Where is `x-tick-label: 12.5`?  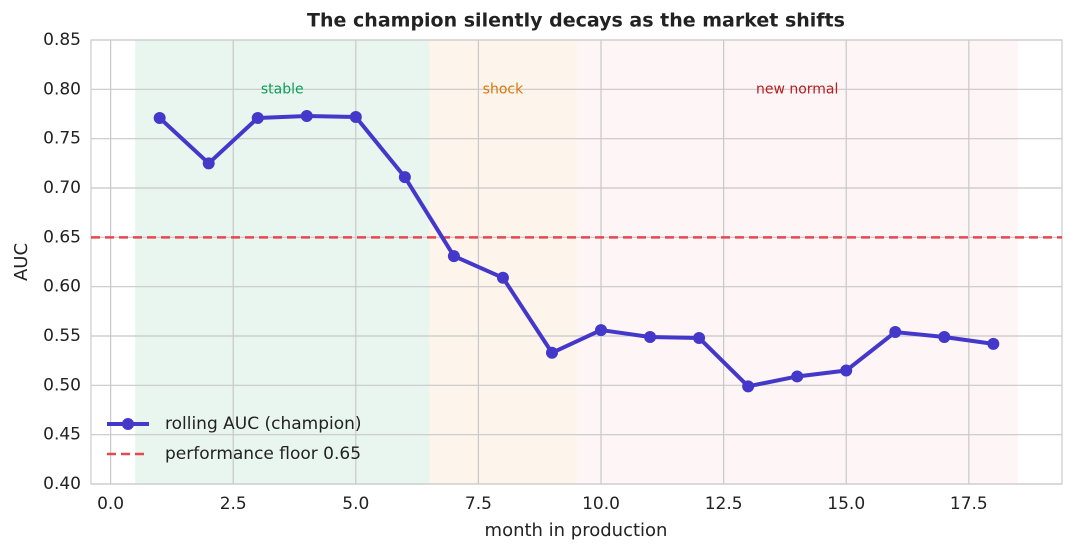 x-tick-label: 12.5 is located at coordinates (724, 504).